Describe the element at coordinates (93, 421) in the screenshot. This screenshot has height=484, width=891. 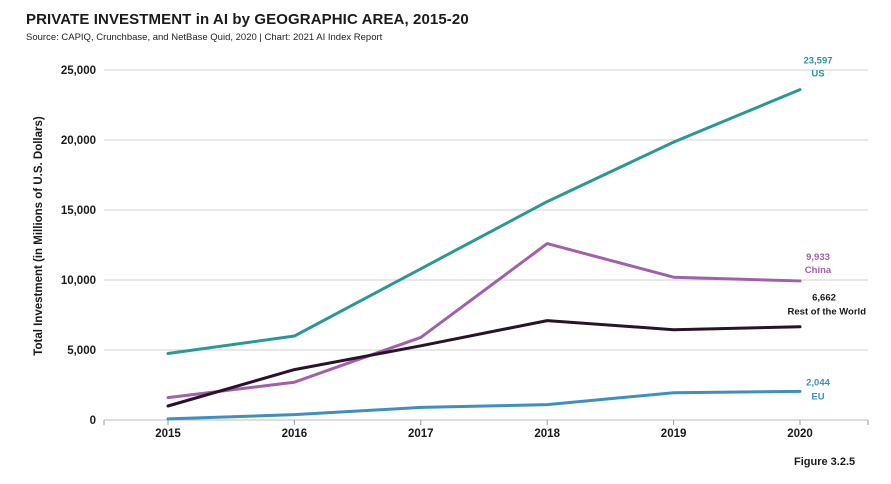
I see `y-tick-label: 0` at that location.